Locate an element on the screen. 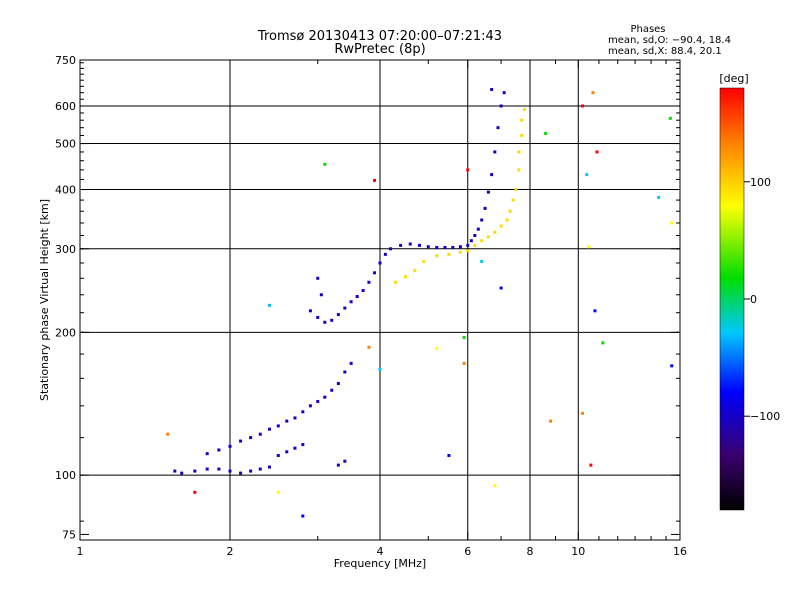 Image resolution: width=800 pixels, height=600 pixels. colorbar-label: [deg] is located at coordinates (733, 78).